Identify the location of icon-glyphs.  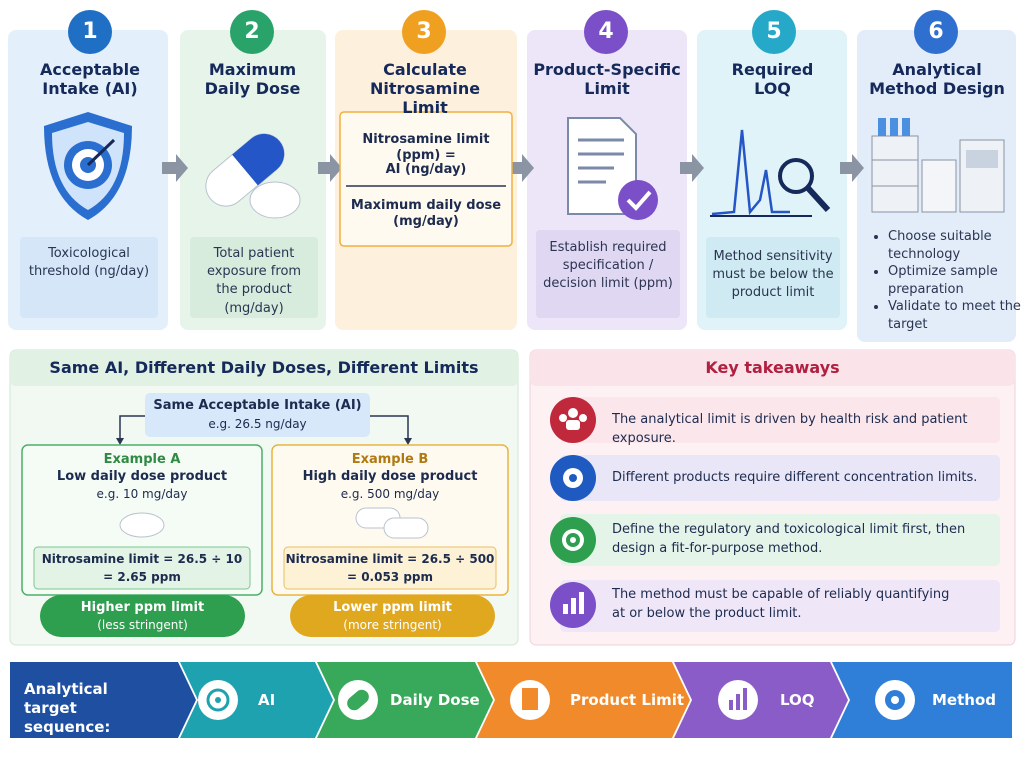
(573, 511).